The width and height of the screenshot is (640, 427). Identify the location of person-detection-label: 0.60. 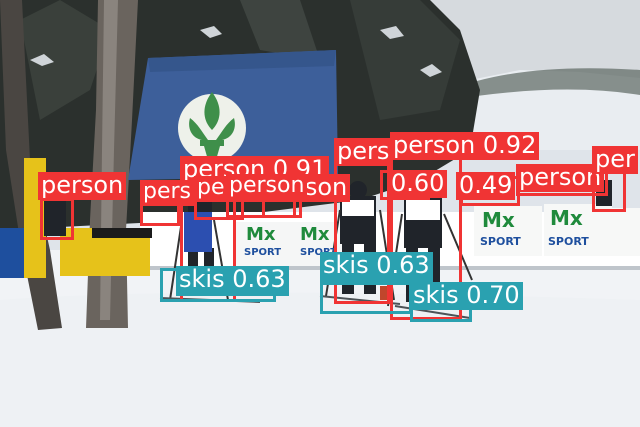
(418, 184).